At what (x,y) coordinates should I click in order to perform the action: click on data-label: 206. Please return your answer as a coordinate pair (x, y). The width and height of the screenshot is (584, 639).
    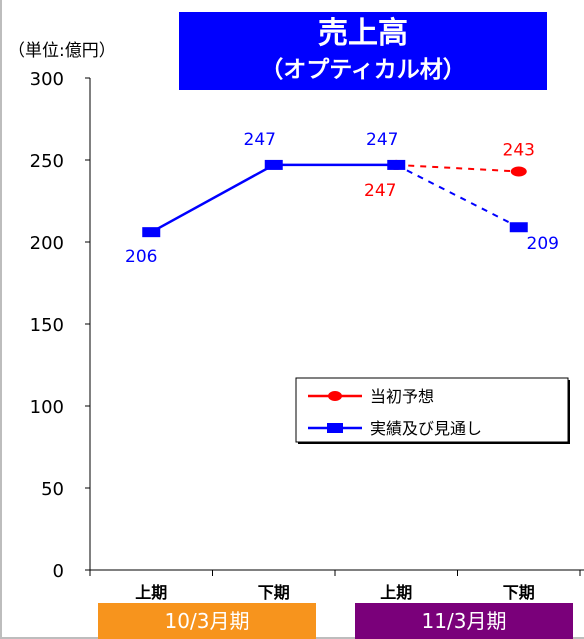
    Looking at the image, I should click on (141, 257).